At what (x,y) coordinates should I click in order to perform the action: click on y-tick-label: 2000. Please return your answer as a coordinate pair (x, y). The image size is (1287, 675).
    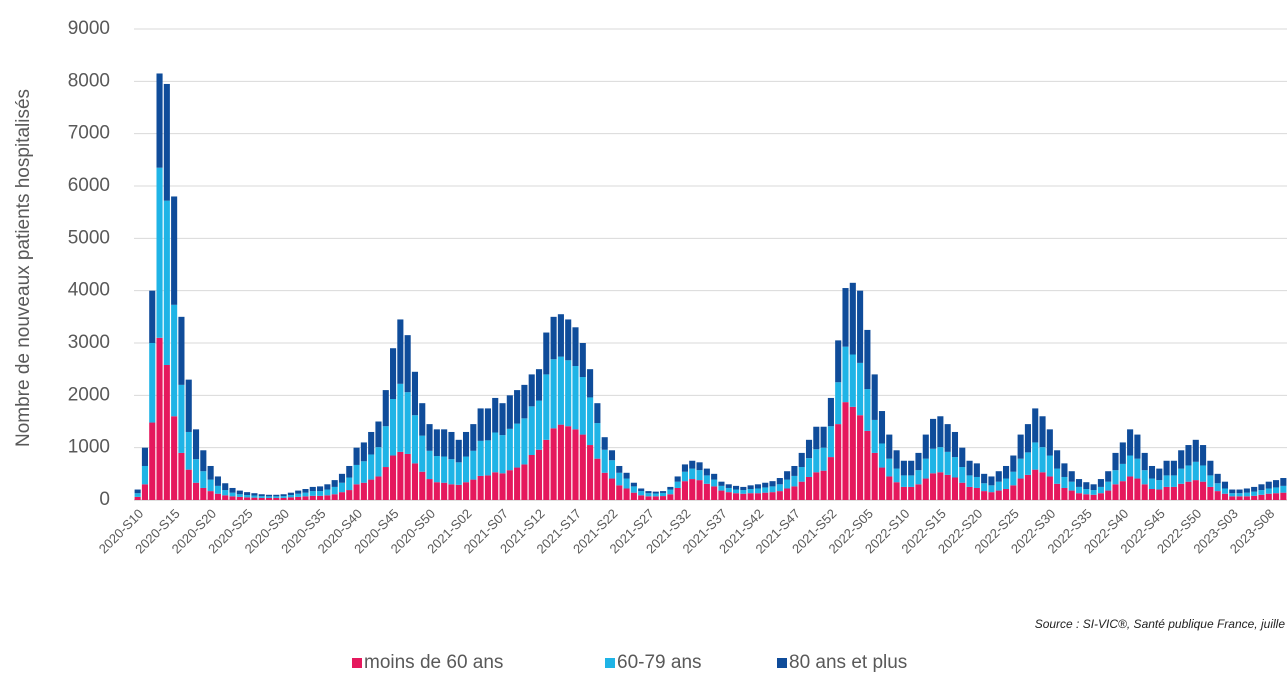
    Looking at the image, I should click on (89, 394).